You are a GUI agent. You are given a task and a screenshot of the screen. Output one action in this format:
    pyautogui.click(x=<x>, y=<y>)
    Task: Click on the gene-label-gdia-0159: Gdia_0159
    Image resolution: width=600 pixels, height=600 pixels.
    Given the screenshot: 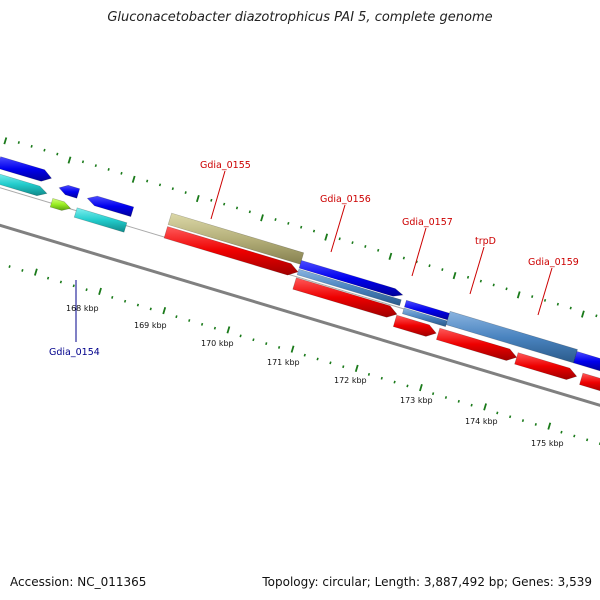 What is the action you would take?
    pyautogui.click(x=553, y=262)
    